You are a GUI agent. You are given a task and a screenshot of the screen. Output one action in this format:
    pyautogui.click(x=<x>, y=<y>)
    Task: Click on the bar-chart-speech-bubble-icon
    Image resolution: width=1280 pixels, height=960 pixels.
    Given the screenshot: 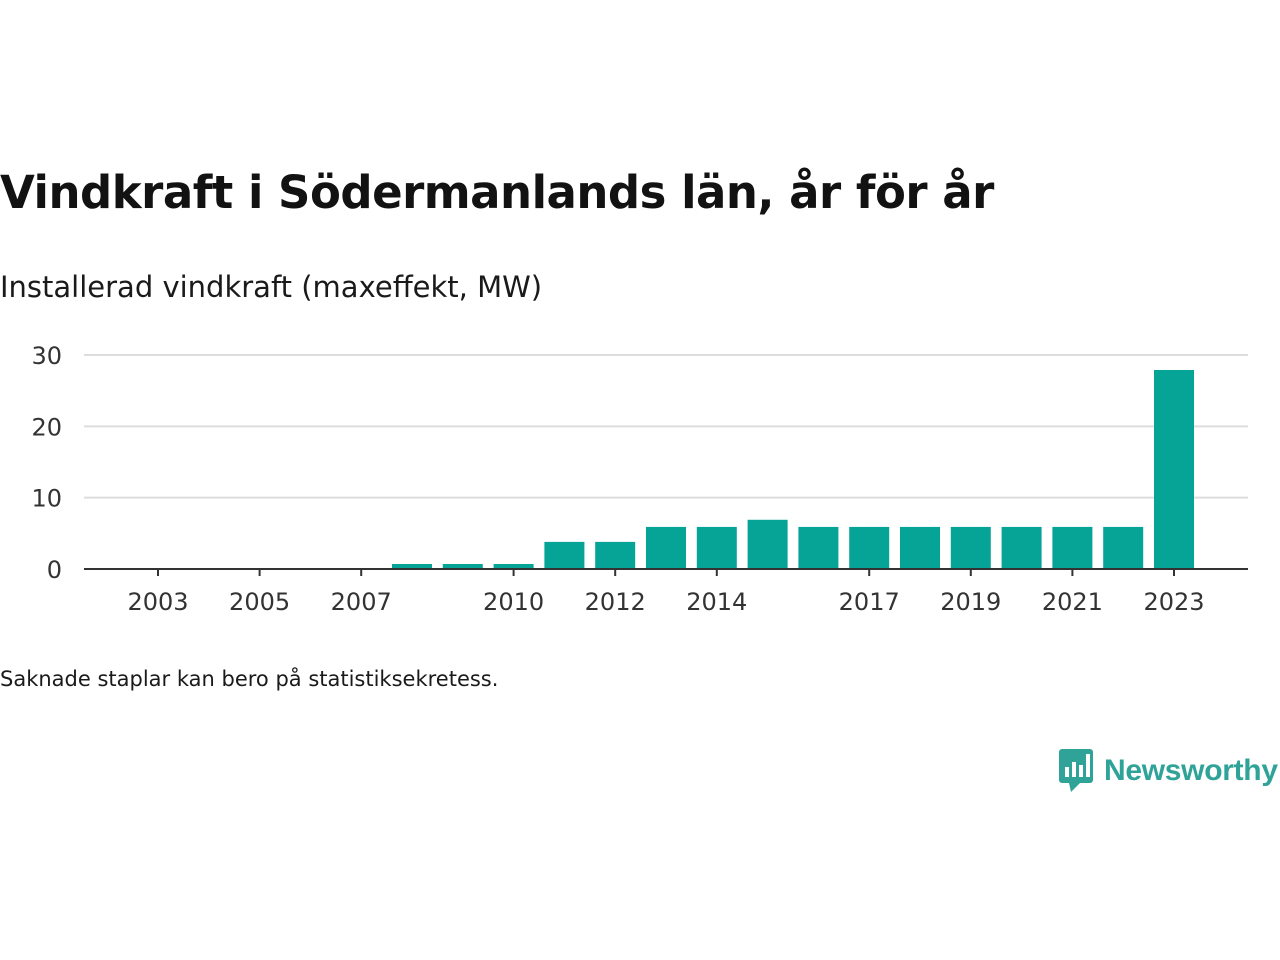 What is the action you would take?
    pyautogui.click(x=1076, y=770)
    